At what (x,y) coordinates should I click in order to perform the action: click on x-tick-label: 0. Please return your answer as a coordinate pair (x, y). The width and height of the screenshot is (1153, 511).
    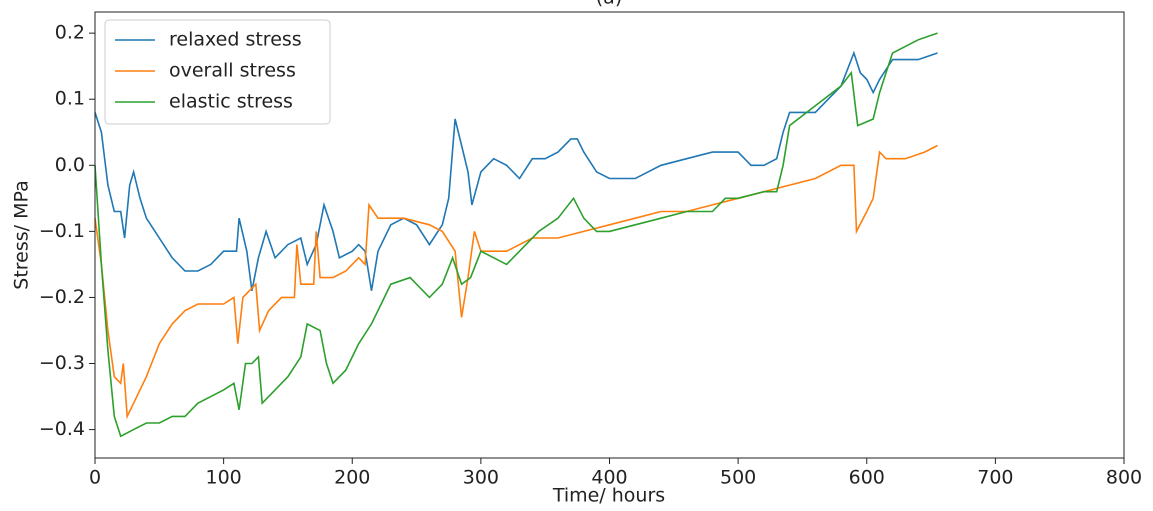
    Looking at the image, I should click on (95, 478).